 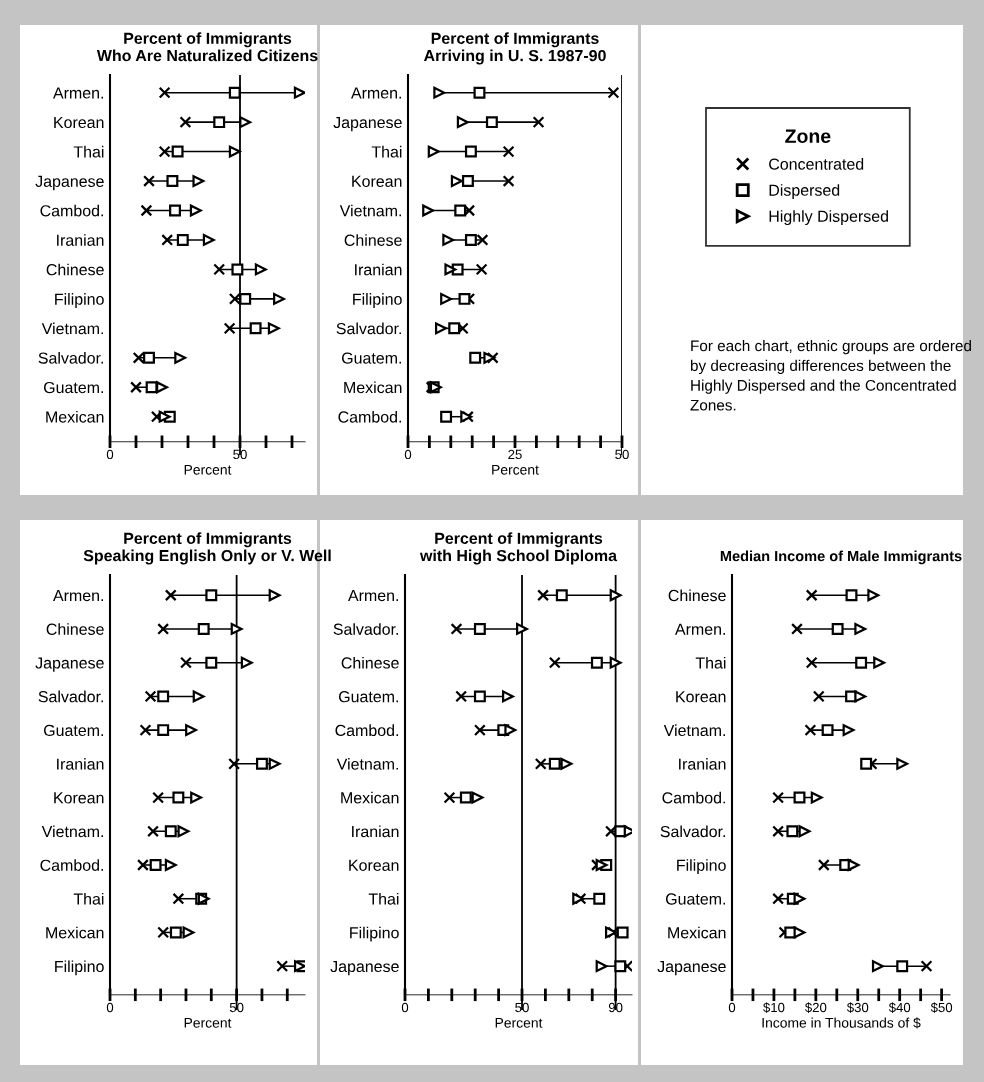 I want to click on x-tick-label: 90, so click(x=615, y=1007).